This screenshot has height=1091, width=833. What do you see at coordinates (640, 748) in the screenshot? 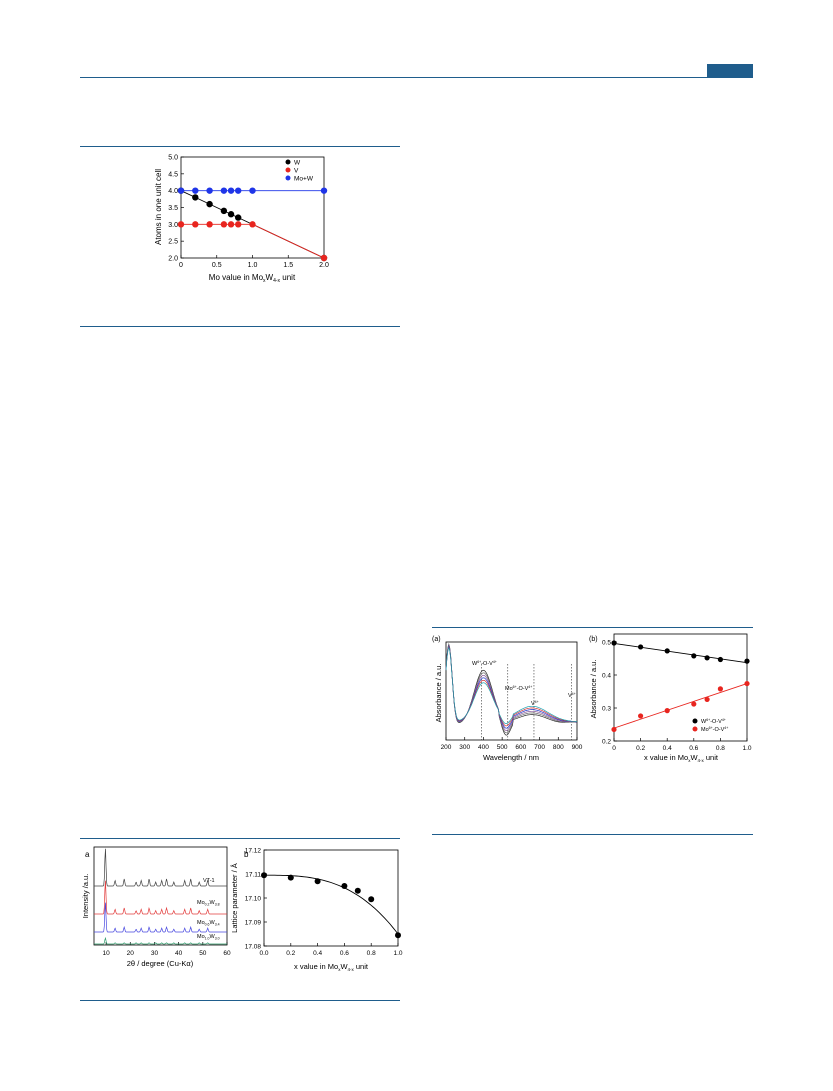
I see `absorbance-xtick-label: 0.2` at bounding box center [640, 748].